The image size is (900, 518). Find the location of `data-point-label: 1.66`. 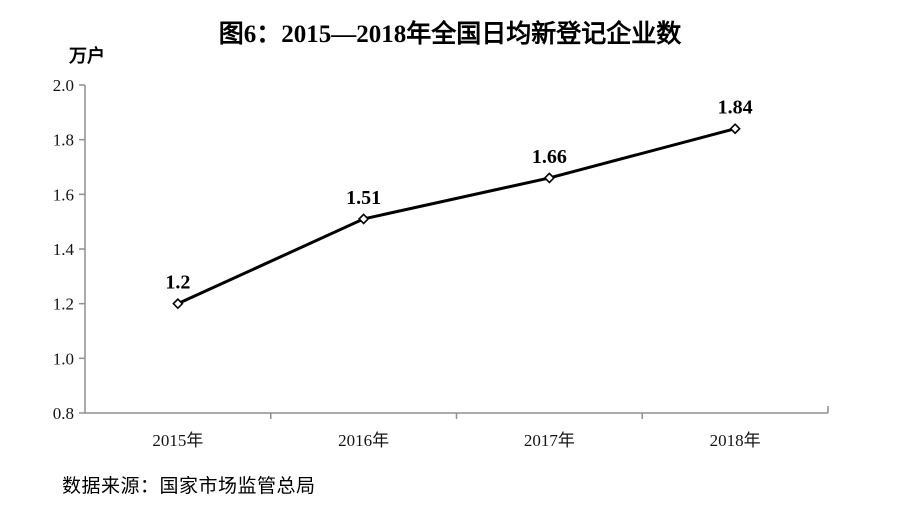

data-point-label: 1.66 is located at coordinates (549, 157).